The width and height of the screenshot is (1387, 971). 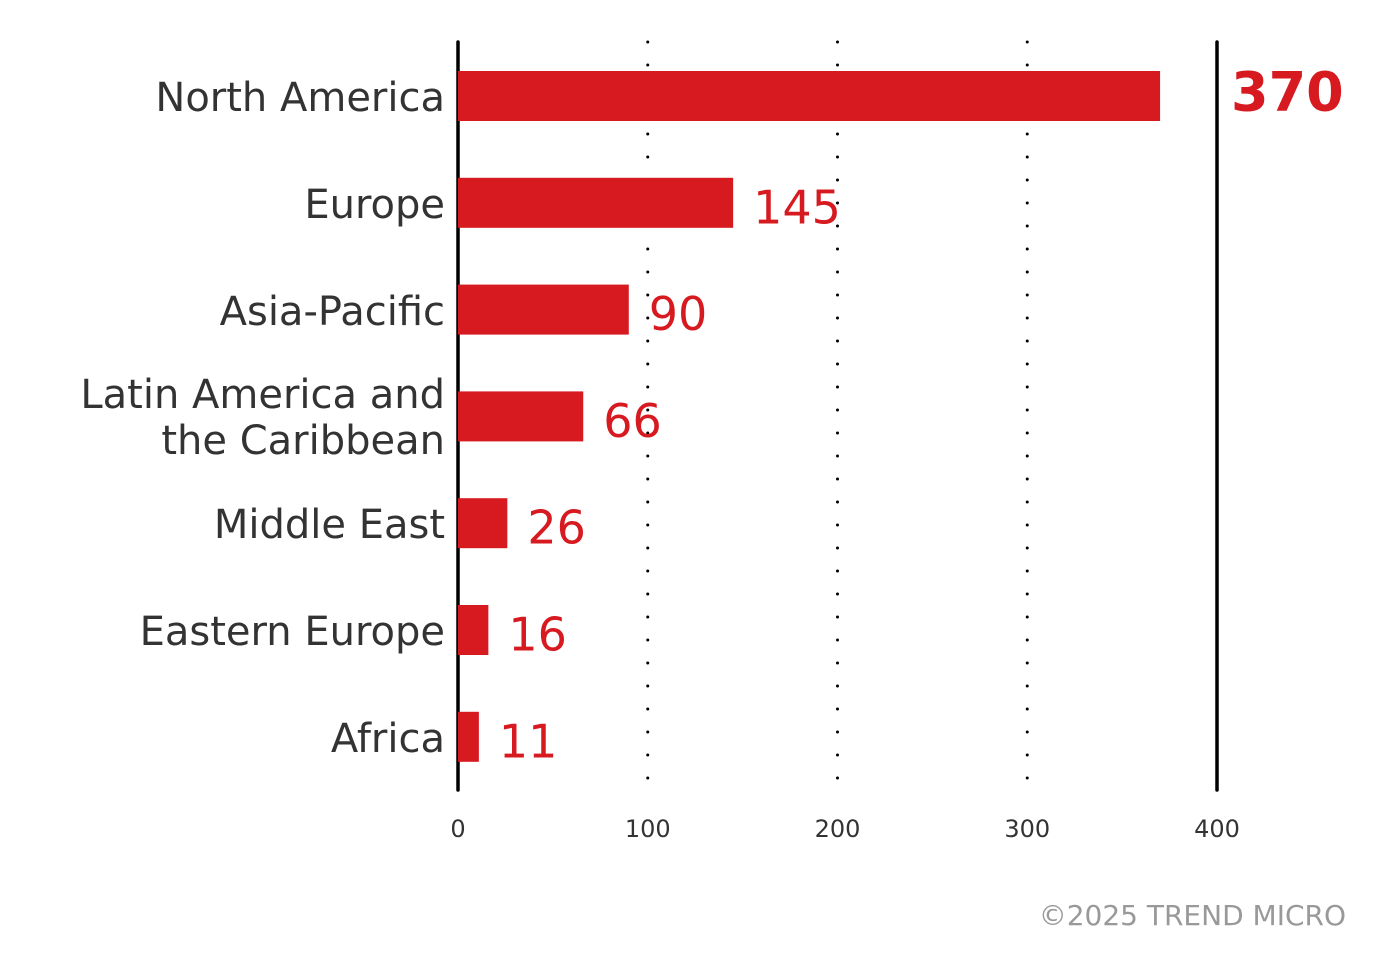 What do you see at coordinates (1287, 92) in the screenshot?
I see `value-label: 370` at bounding box center [1287, 92].